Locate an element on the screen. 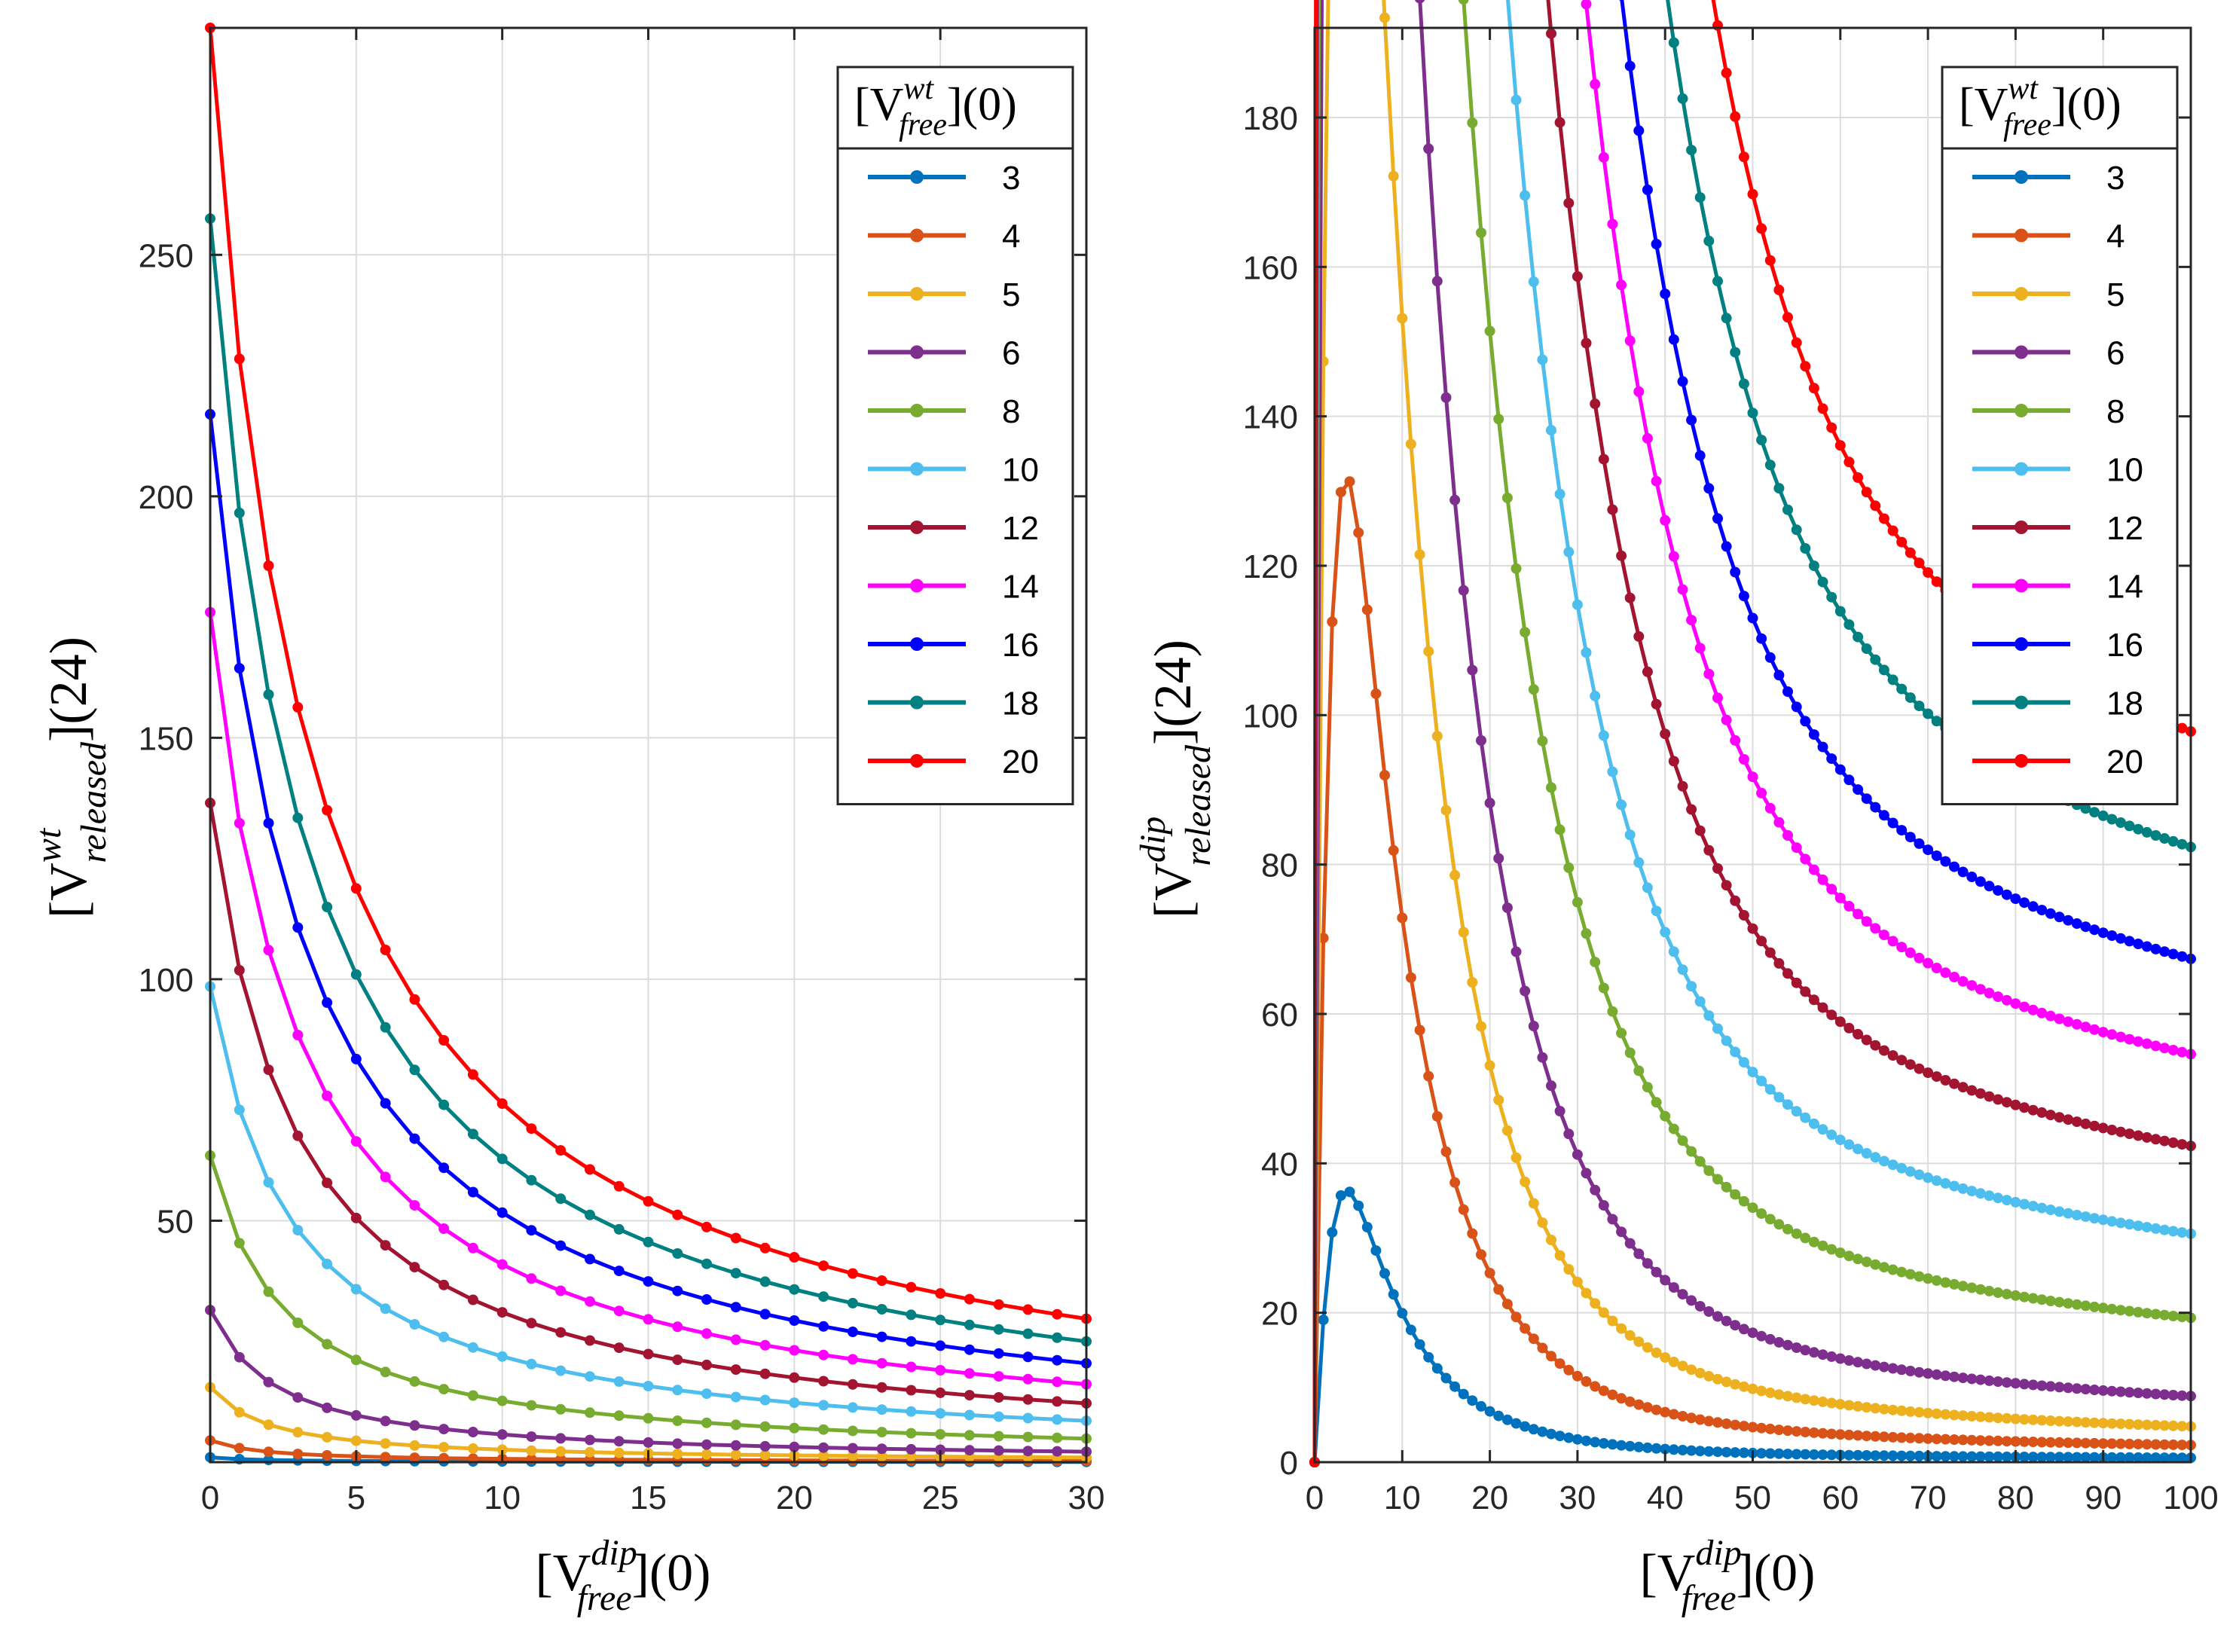 The height and width of the screenshot is (1652, 2236). y-tick-label: 60 is located at coordinates (1279, 1015).